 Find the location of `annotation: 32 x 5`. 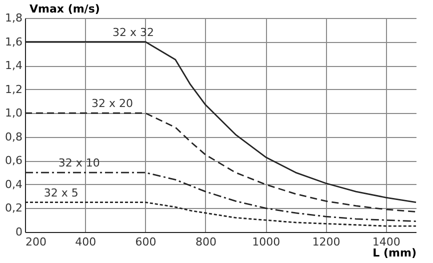

annotation: 32 x 5 is located at coordinates (61, 193).